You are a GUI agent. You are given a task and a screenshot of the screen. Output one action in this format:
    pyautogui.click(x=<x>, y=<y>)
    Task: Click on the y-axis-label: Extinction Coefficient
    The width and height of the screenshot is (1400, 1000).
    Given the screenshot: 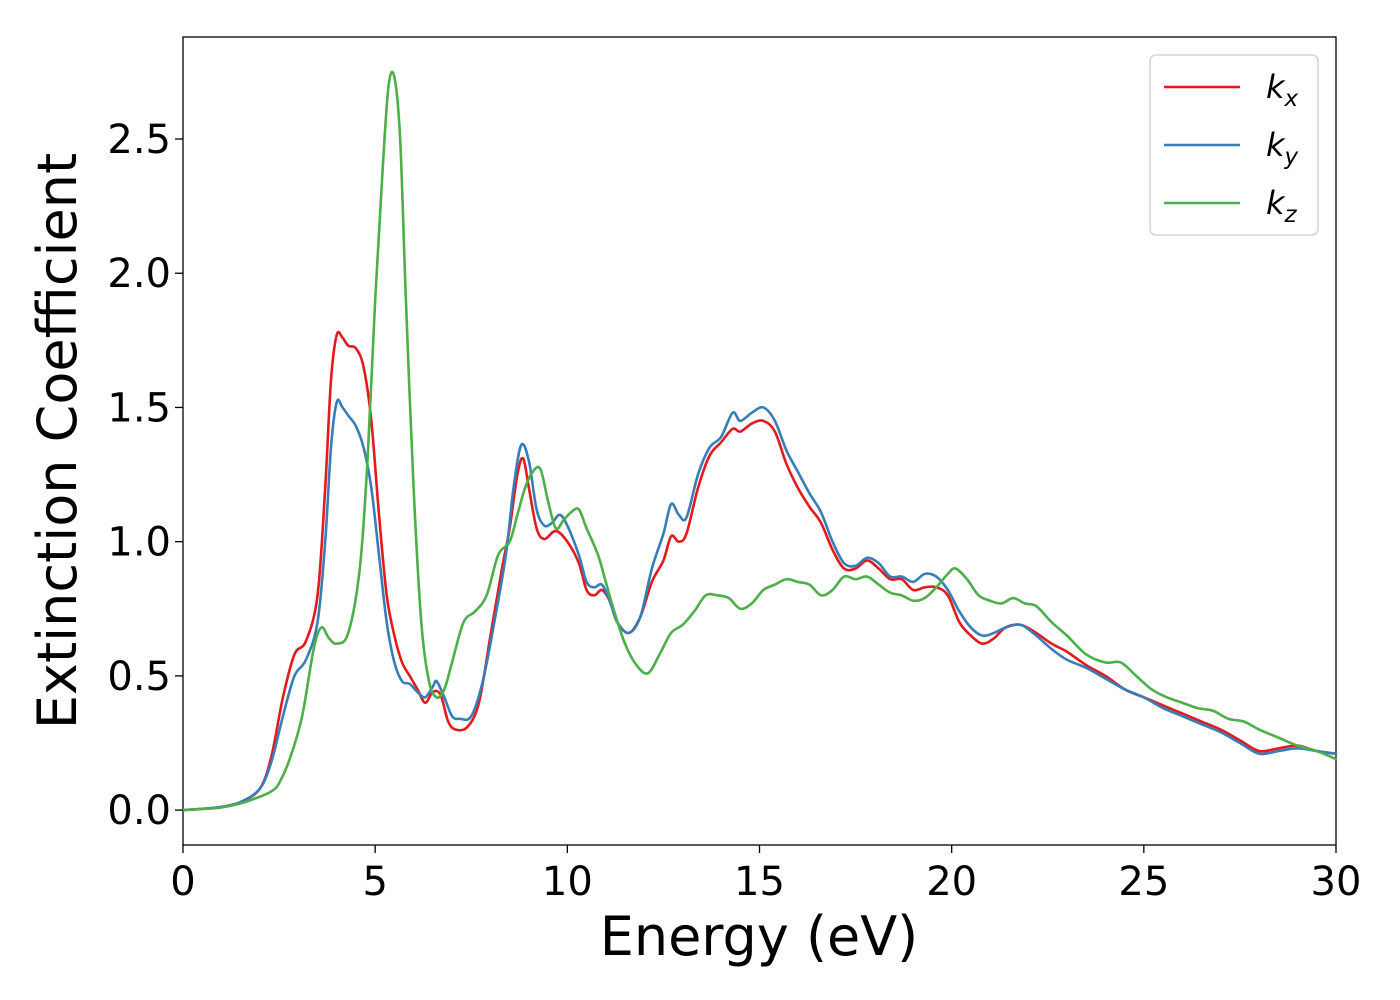 What is the action you would take?
    pyautogui.click(x=57, y=441)
    